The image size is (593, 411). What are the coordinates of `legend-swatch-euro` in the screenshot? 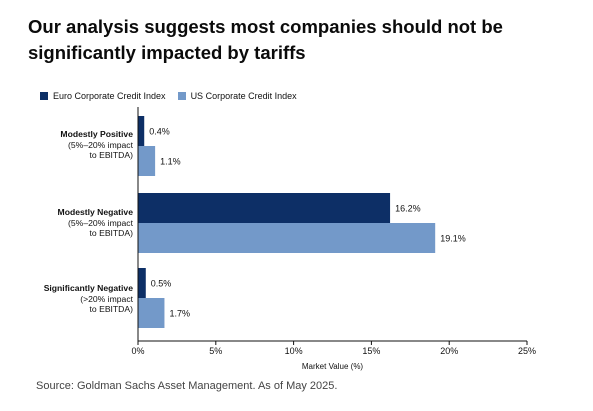 It's located at (44, 96).